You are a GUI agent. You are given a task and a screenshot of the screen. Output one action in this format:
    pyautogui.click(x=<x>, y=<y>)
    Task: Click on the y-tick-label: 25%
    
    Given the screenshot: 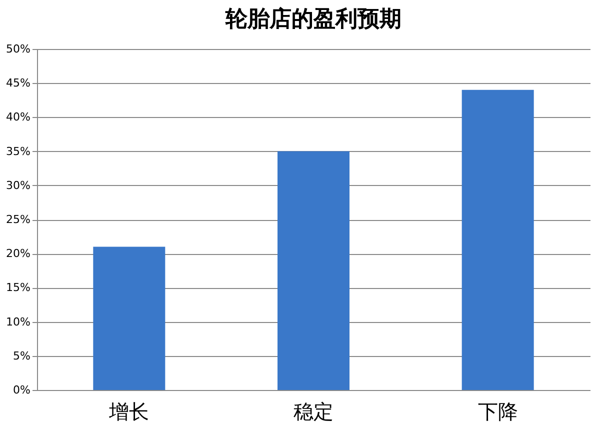 What is the action you would take?
    pyautogui.click(x=18, y=219)
    